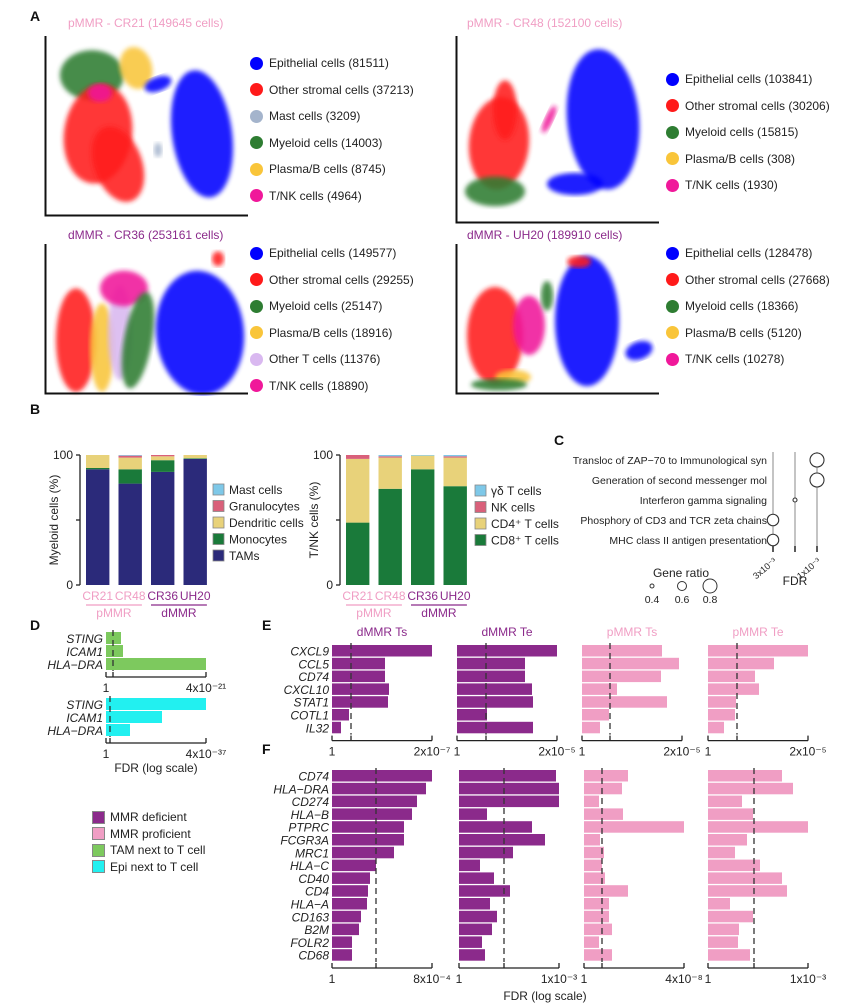 This screenshot has height=1008, width=865. Describe the element at coordinates (155, 768) in the screenshot. I see `x-axis-title: FDR (log scale)` at that location.